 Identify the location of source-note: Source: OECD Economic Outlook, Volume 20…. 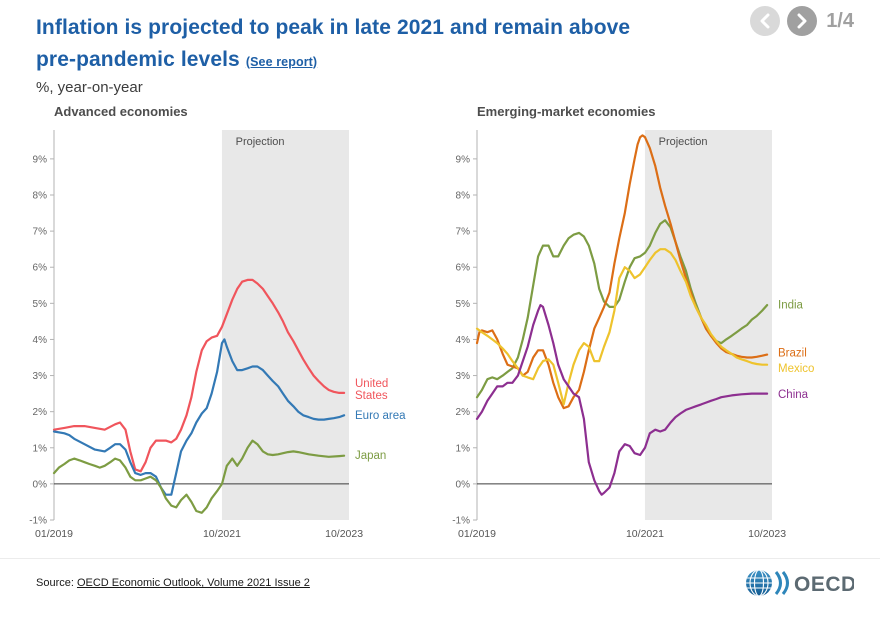
(173, 583).